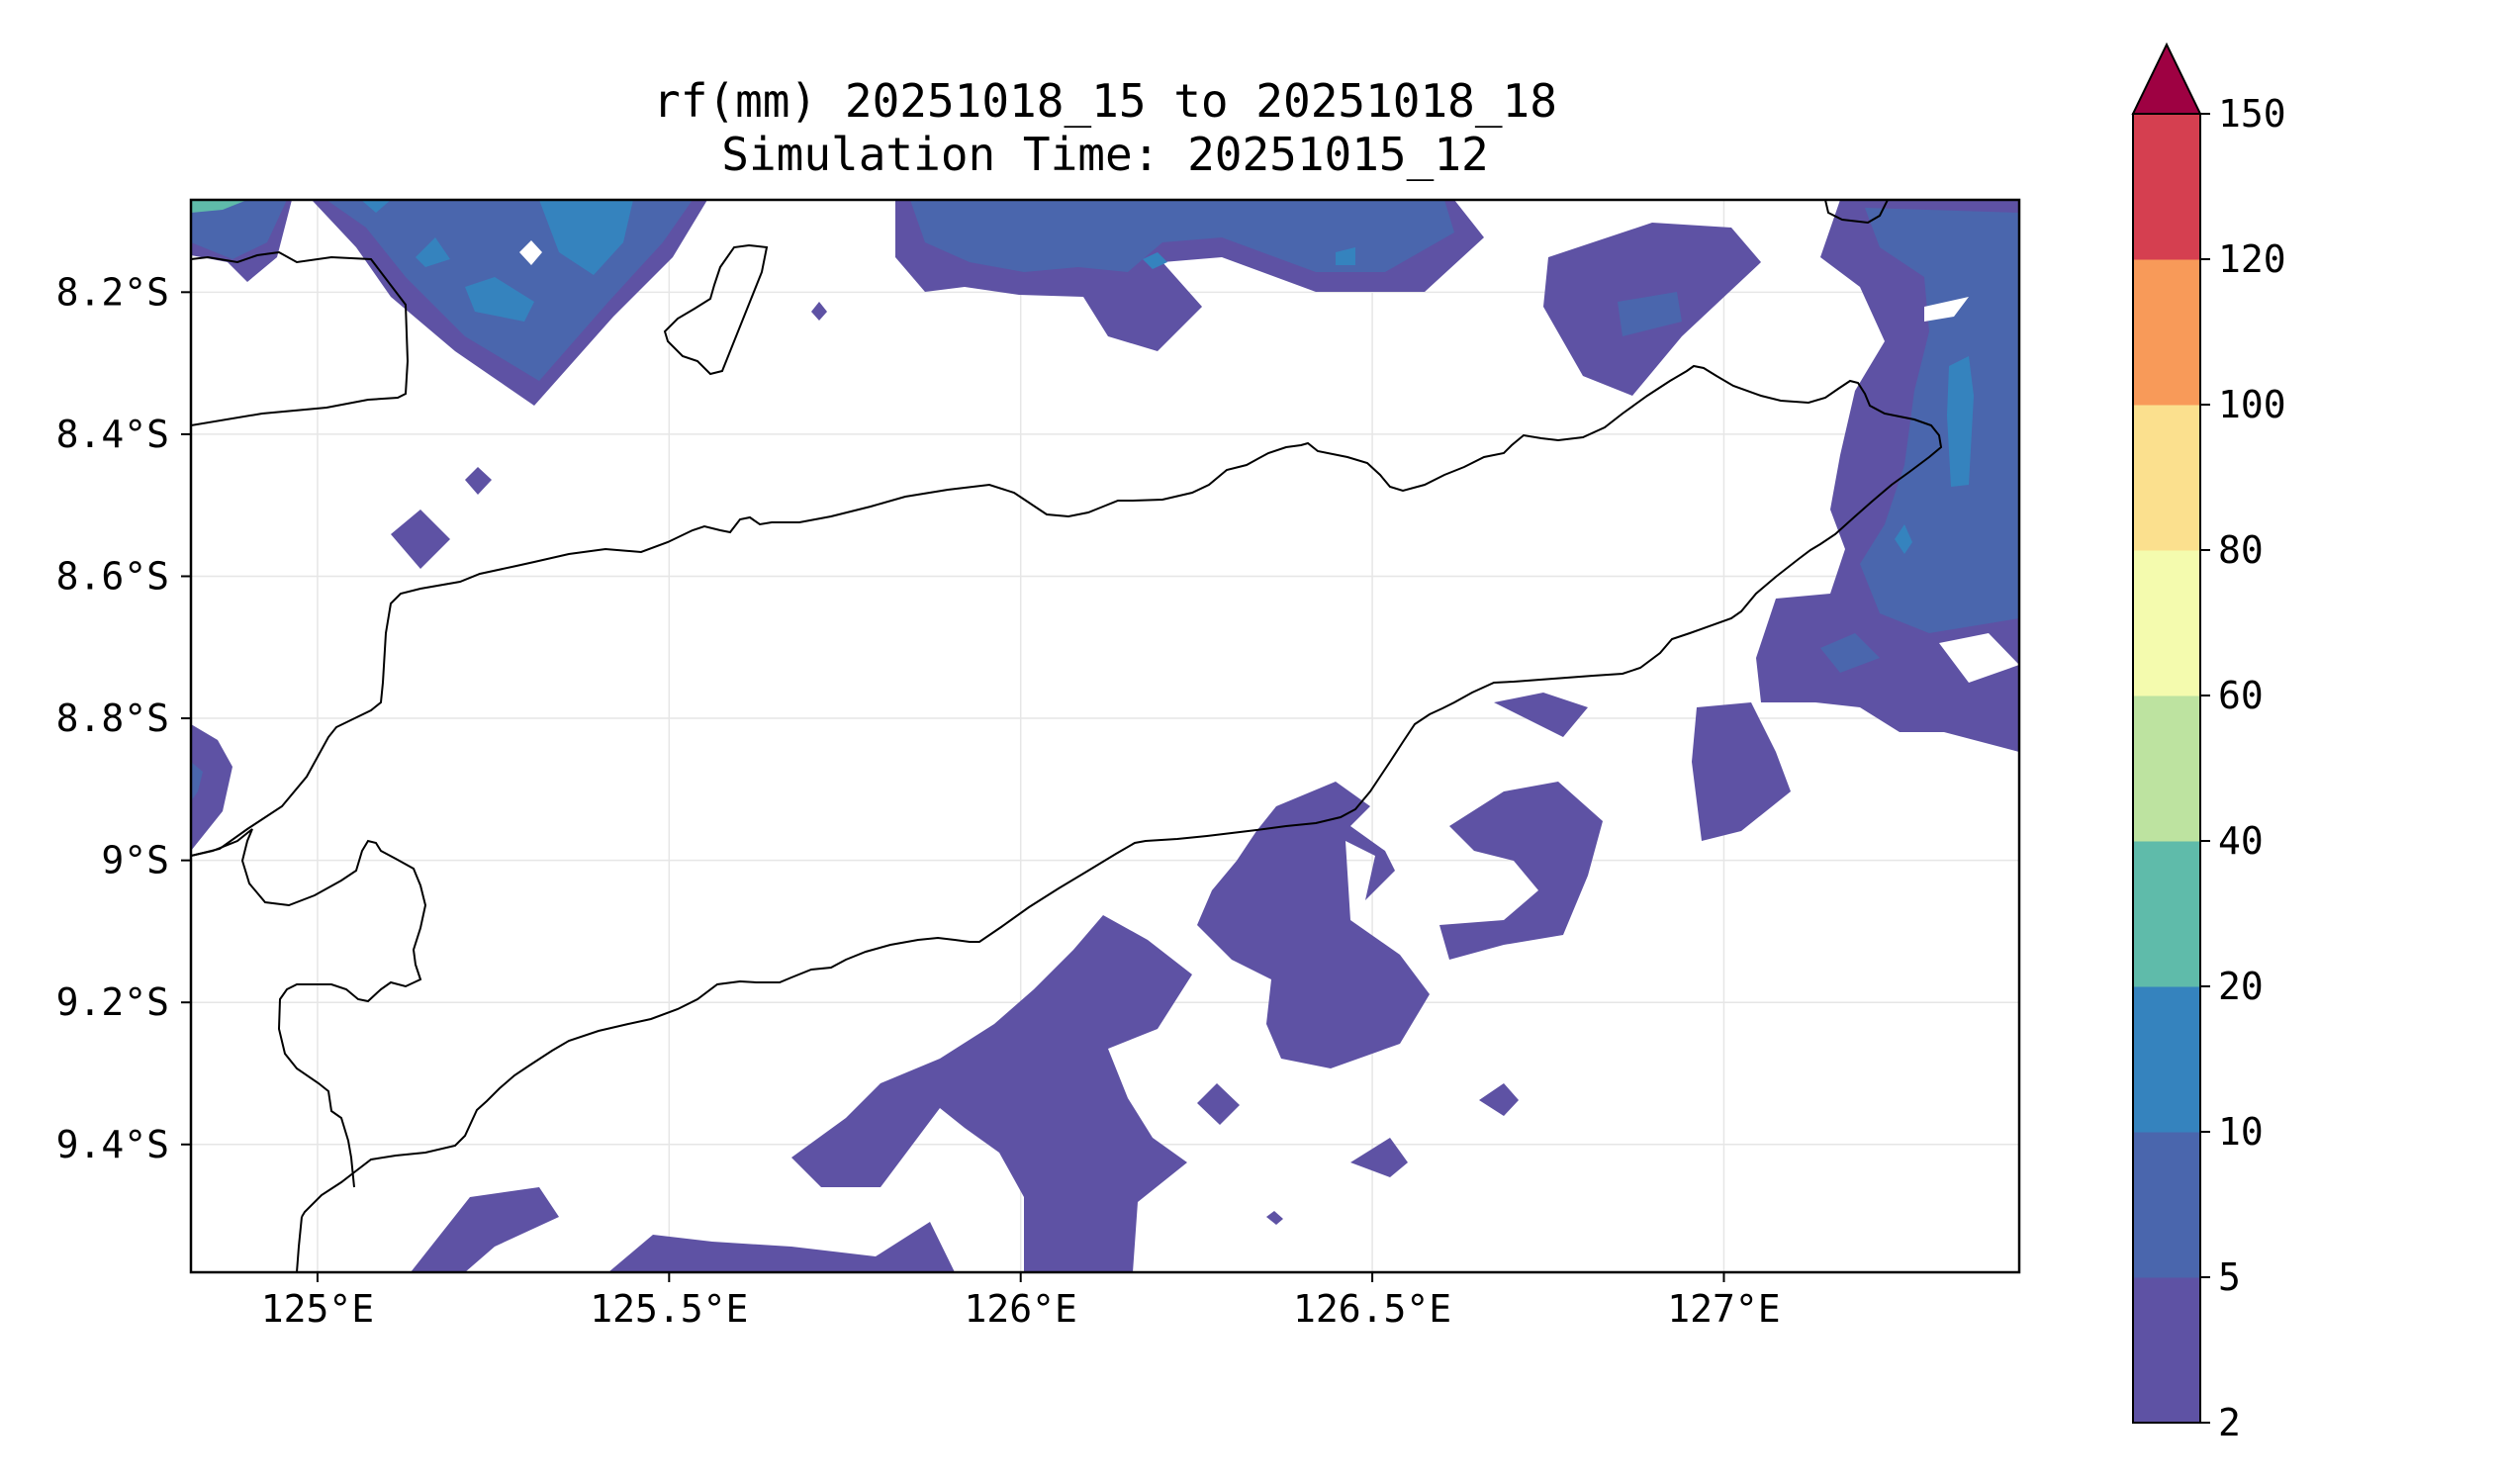 The width and height of the screenshot is (2504, 1484). What do you see at coordinates (2166, 78) in the screenshot?
I see `colorbar-extend-arrow` at bounding box center [2166, 78].